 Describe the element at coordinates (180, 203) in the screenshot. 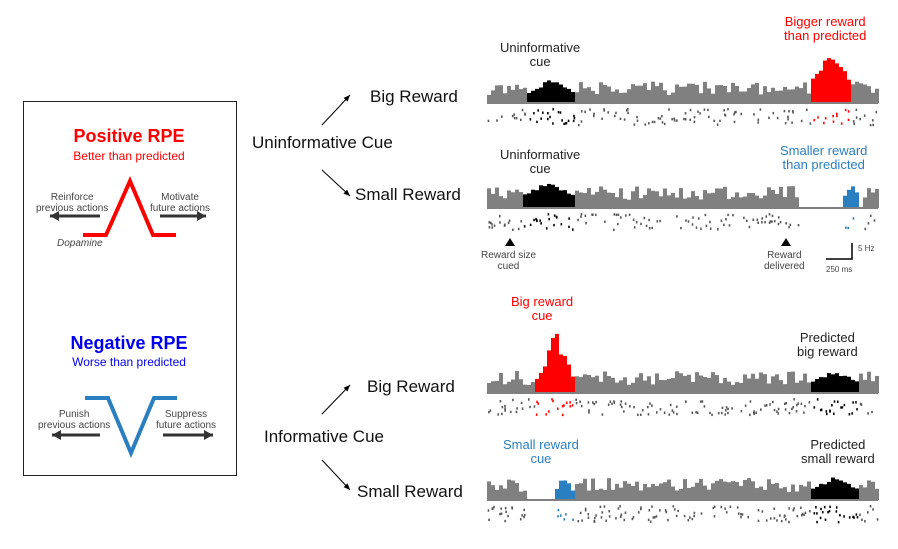

I see `motivate-text: Motivate future actions` at that location.